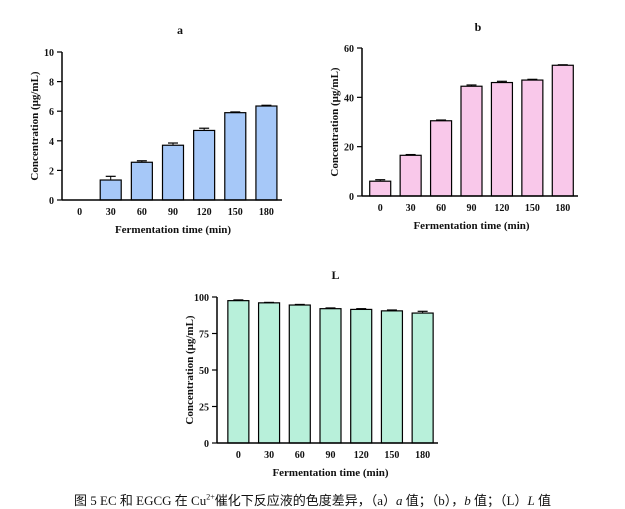 The width and height of the screenshot is (625, 509). I want to click on y-tick-label: 40, so click(349, 98).